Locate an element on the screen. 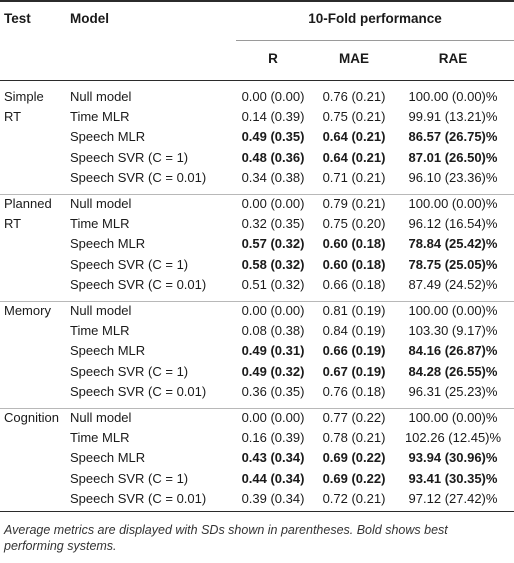 The height and width of the screenshot is (563, 514). mae-value: 0.67 (0.19) is located at coordinates (354, 371).